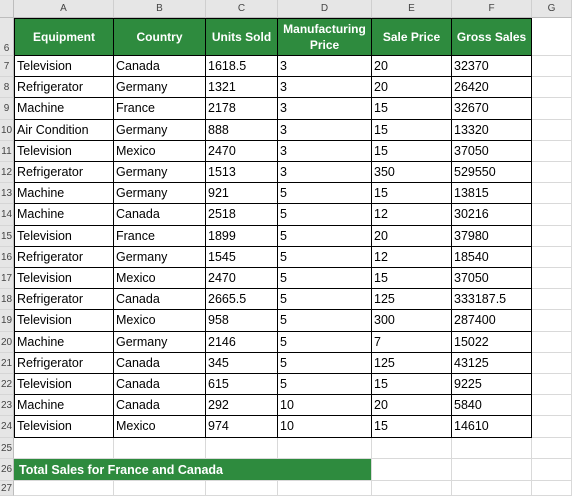 The width and height of the screenshot is (572, 496). Describe the element at coordinates (492, 236) in the screenshot. I see `table-cell: 37980` at that location.